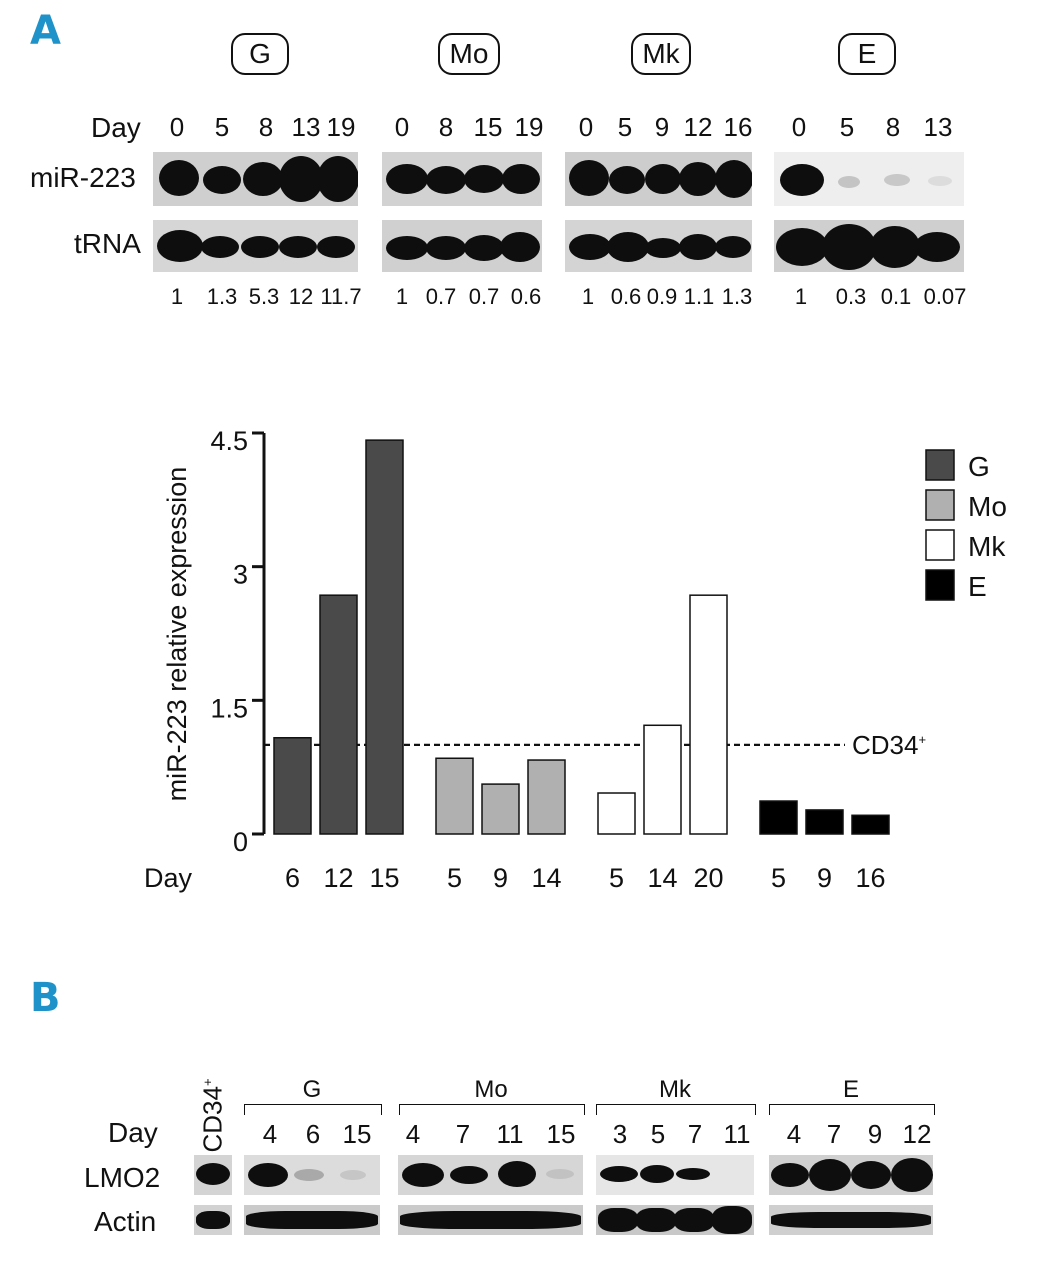  What do you see at coordinates (462, 179) in the screenshot?
I see `blot-a-mir223-mo` at bounding box center [462, 179].